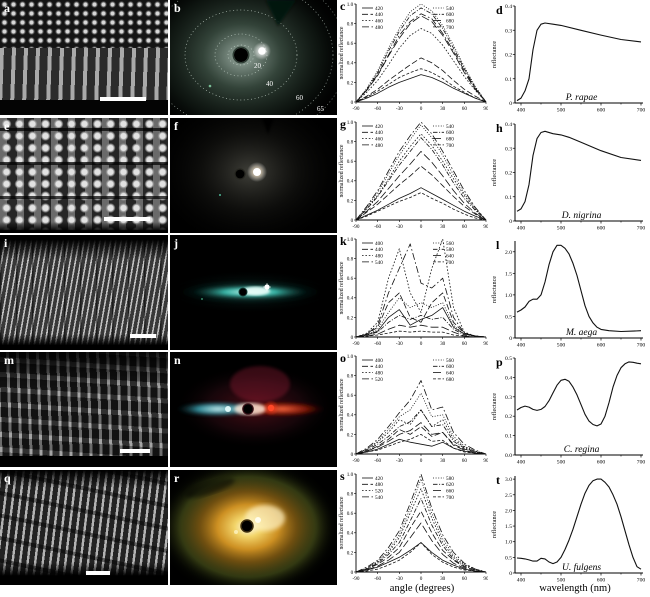 Image resolution: width=650 pixels, height=597 pixels. What do you see at coordinates (499, 10) in the screenshot?
I see `panel-letter: d` at bounding box center [499, 10].